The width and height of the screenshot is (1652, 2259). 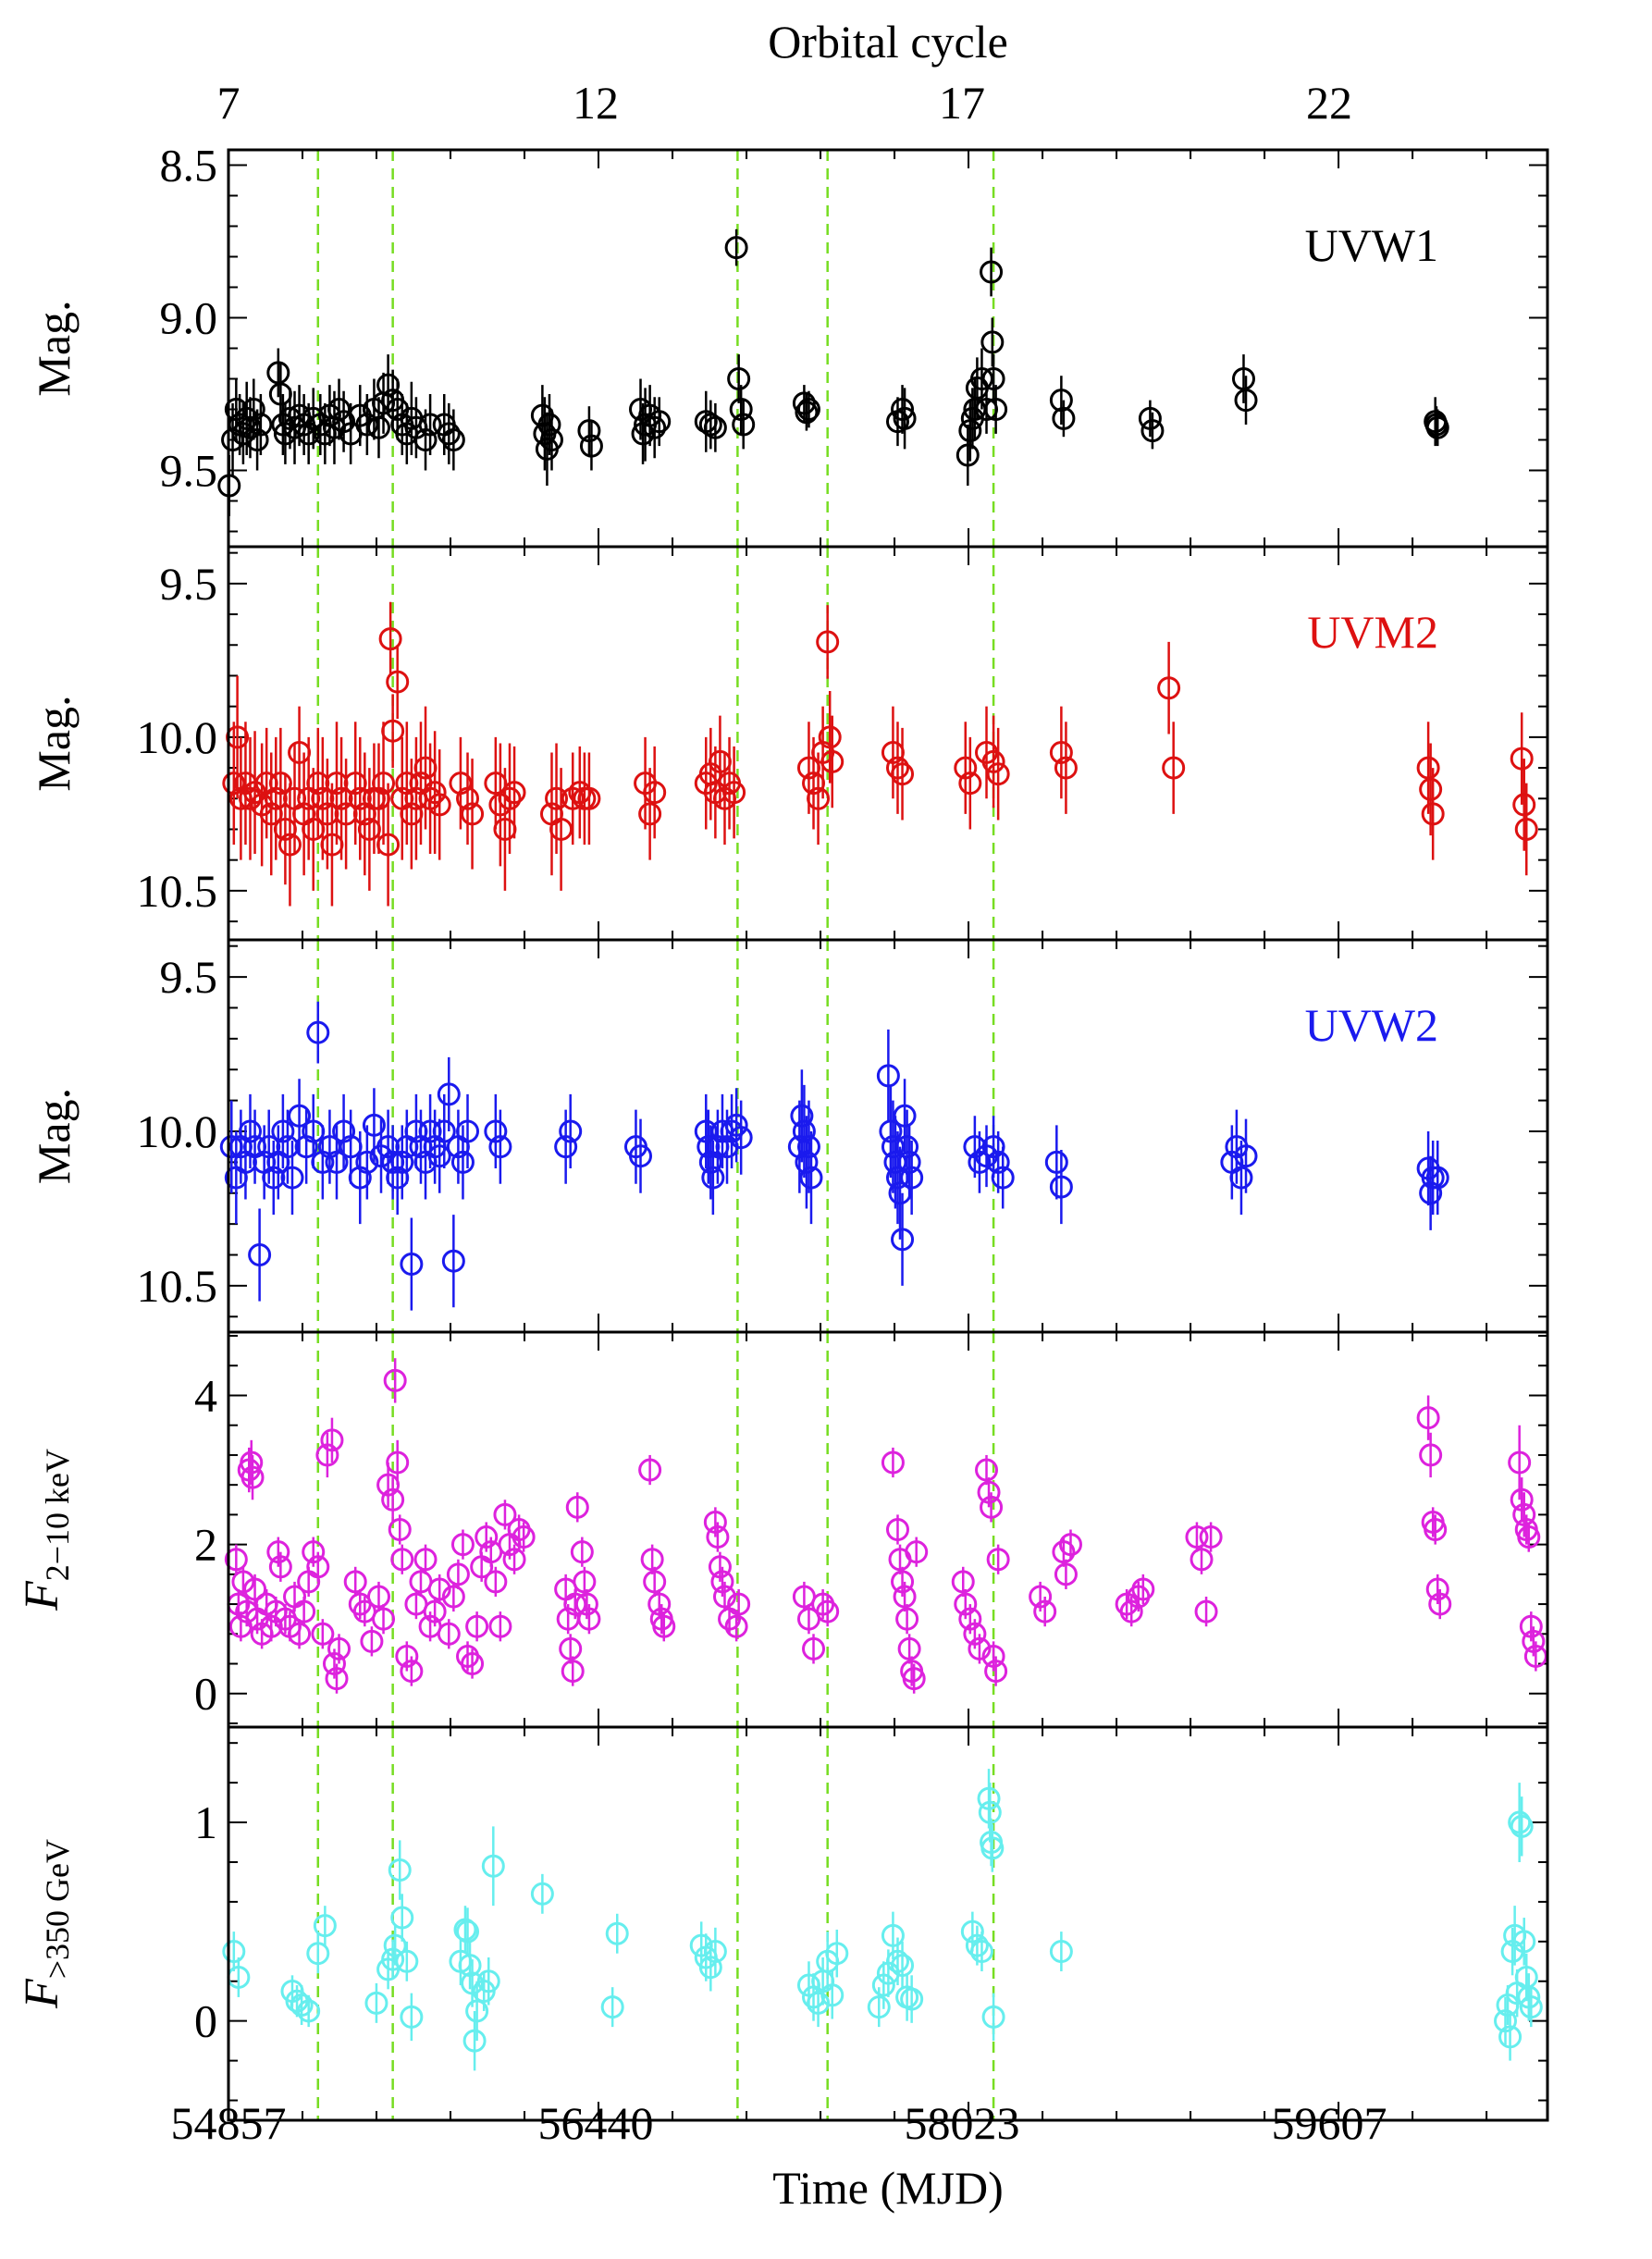 I want to click on bottom-tick-label-54857: 54857, so click(x=229, y=2123).